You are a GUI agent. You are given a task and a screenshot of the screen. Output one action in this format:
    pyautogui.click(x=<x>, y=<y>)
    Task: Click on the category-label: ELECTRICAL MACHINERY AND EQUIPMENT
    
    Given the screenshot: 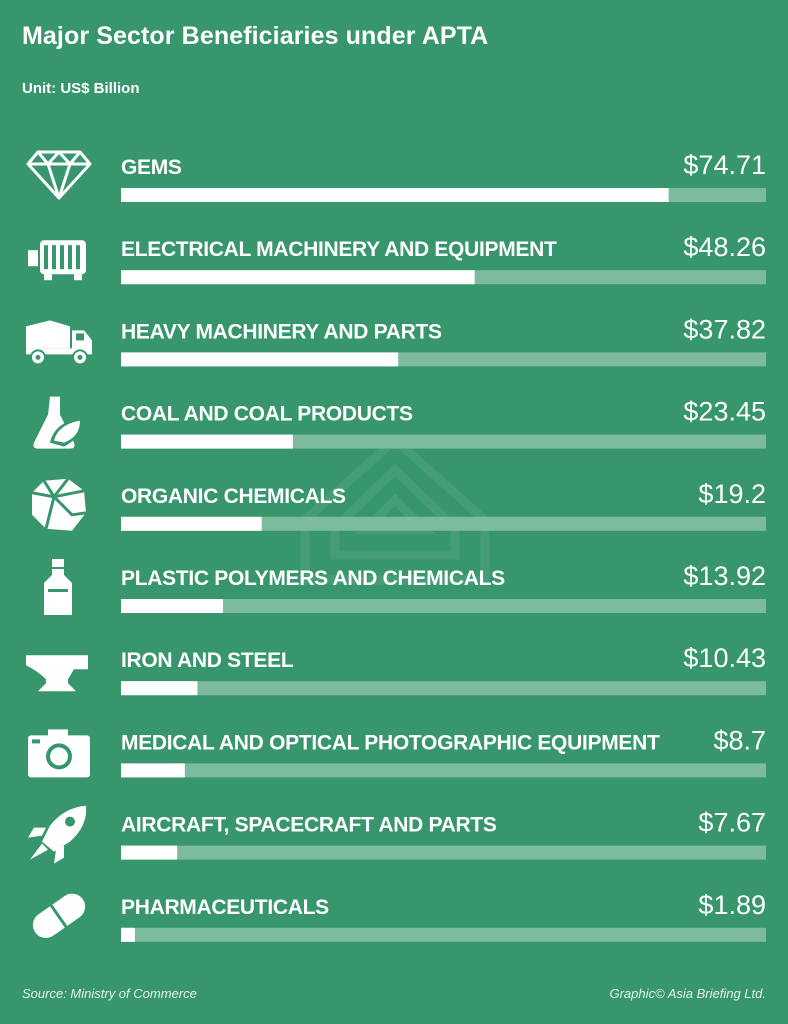 What is the action you would take?
    pyautogui.click(x=339, y=249)
    